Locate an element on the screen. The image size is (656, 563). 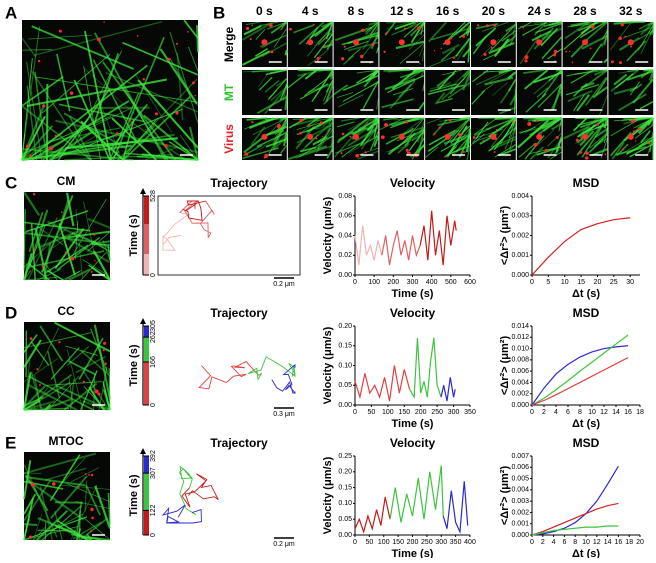
trajectory-path is located at coordinates (229, 375).